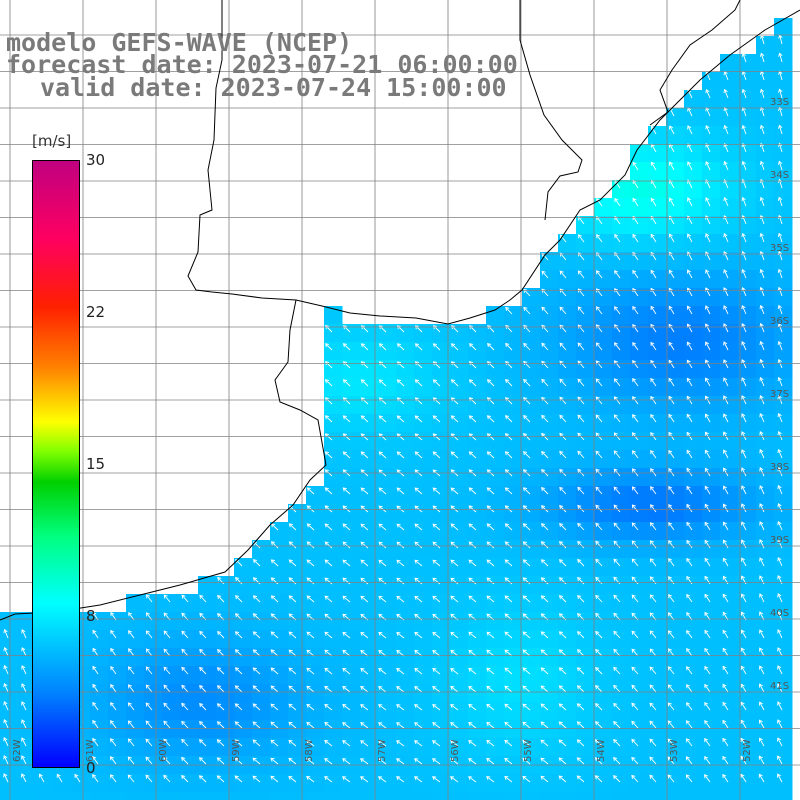 The width and height of the screenshot is (800, 800). I want to click on coastline-upper-uruguay, so click(551, 110).